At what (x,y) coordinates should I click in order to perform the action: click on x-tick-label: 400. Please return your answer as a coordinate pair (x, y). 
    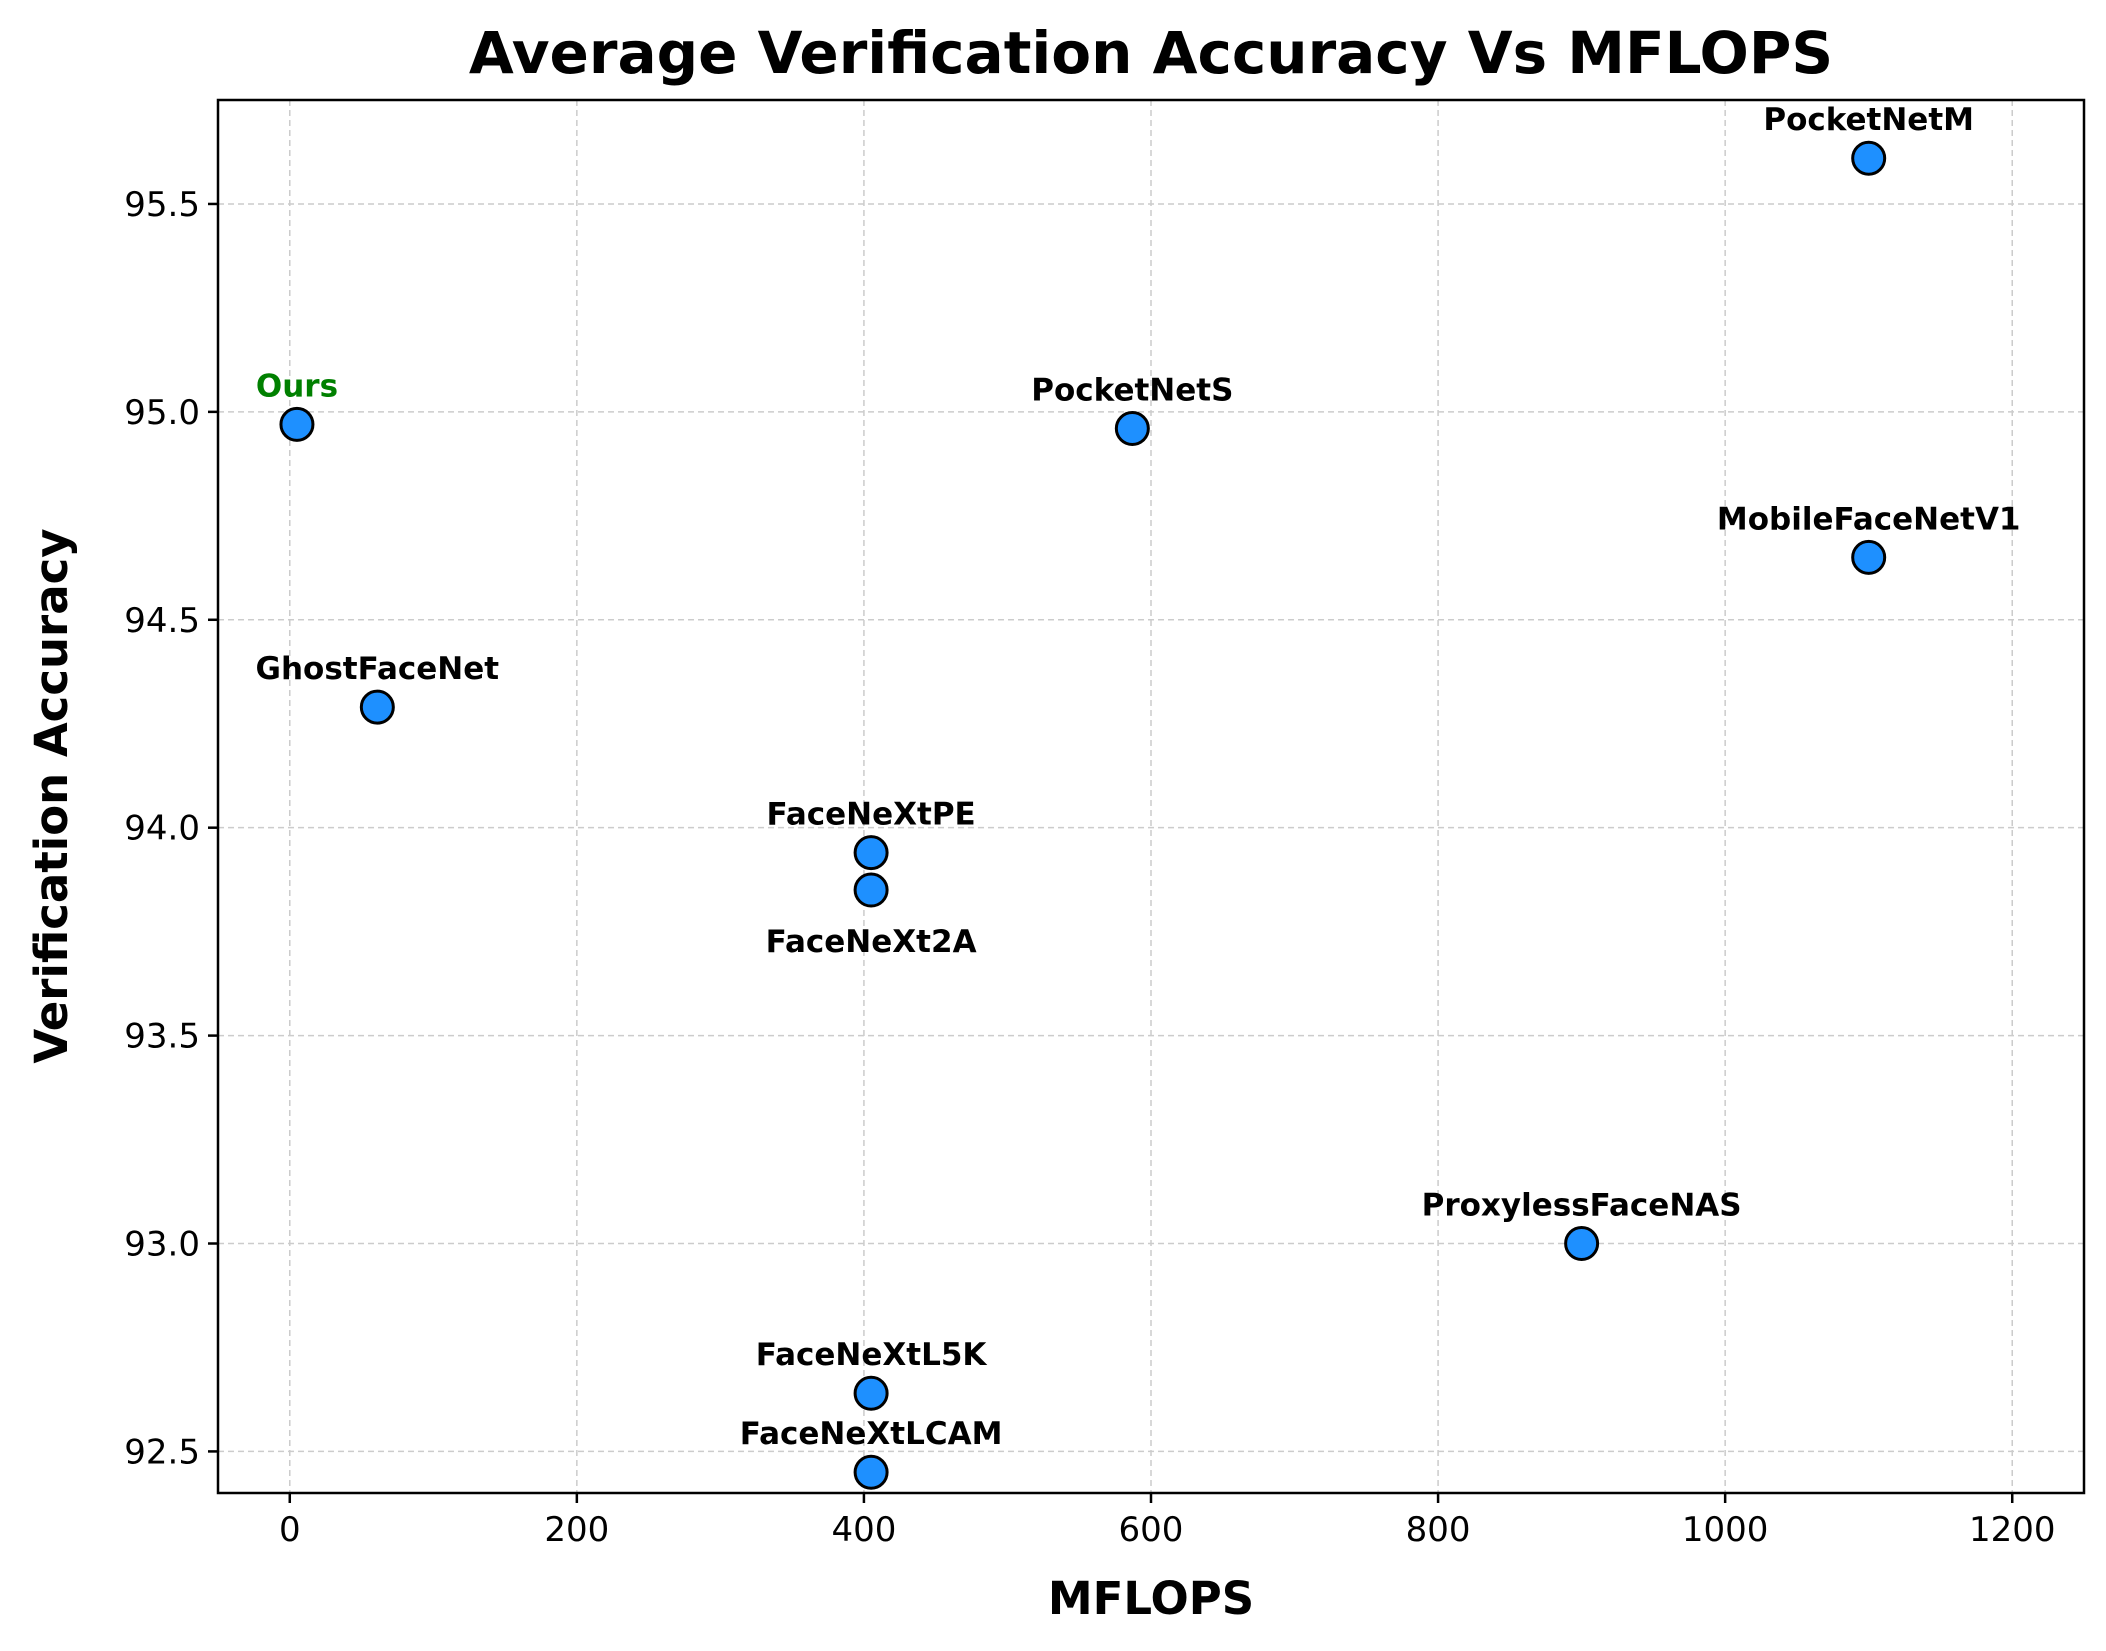
    Looking at the image, I should click on (863, 1530).